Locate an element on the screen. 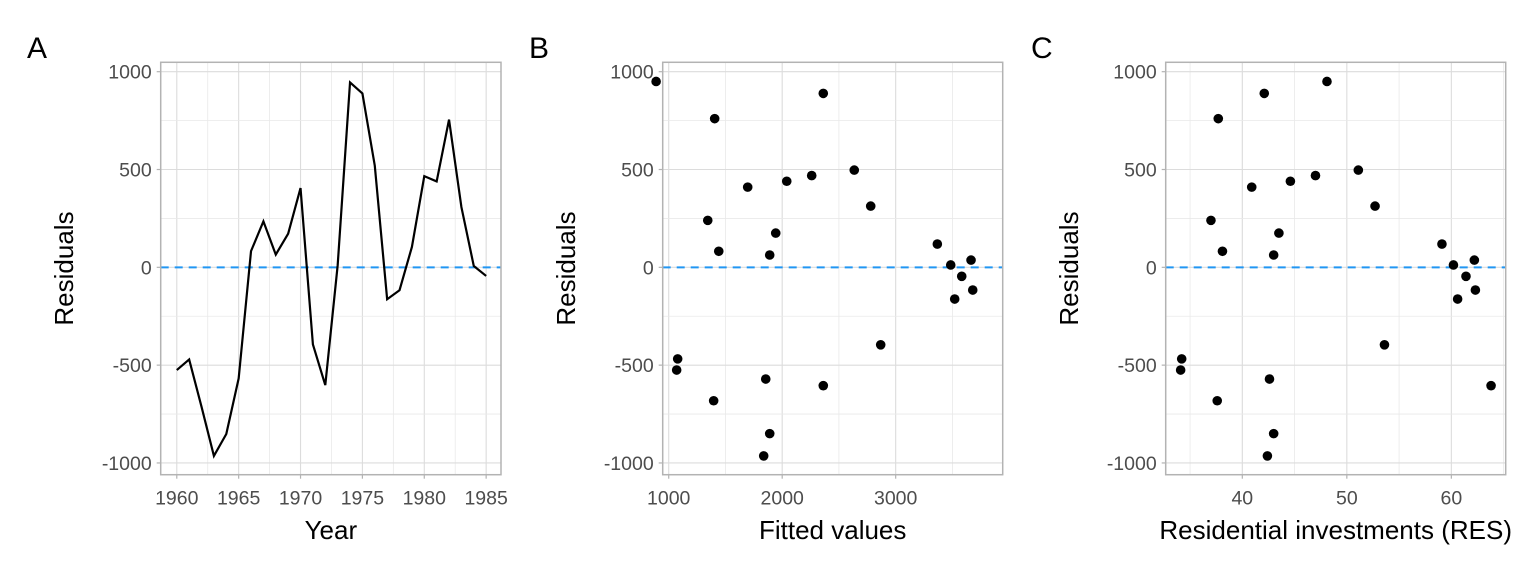 This screenshot has width=1536, height=576. x-tick-label: 50 is located at coordinates (1347, 499).